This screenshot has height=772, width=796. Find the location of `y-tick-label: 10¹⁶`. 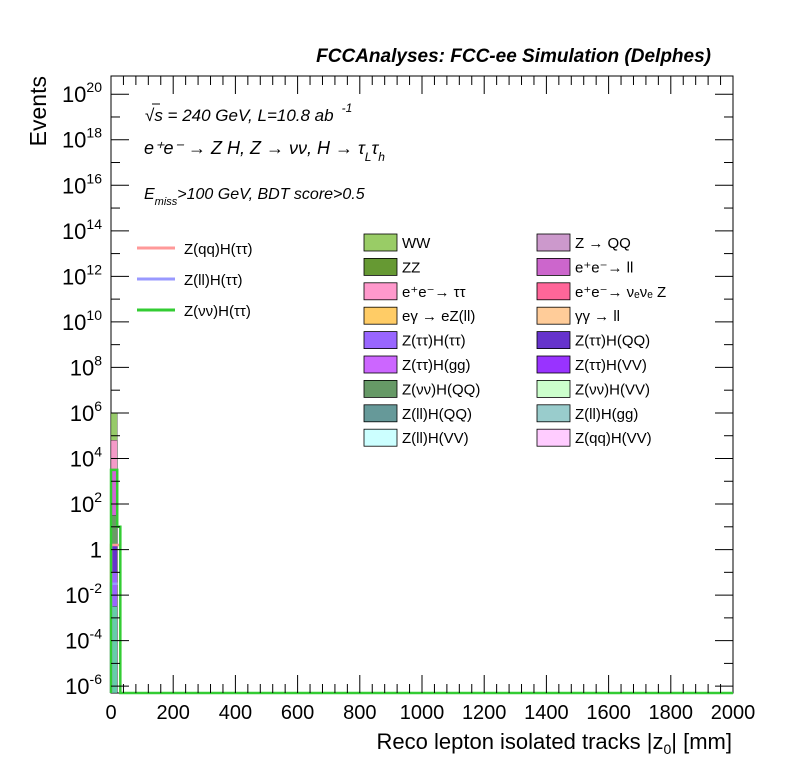

y-tick-label: 10¹⁶ is located at coordinates (82, 184).